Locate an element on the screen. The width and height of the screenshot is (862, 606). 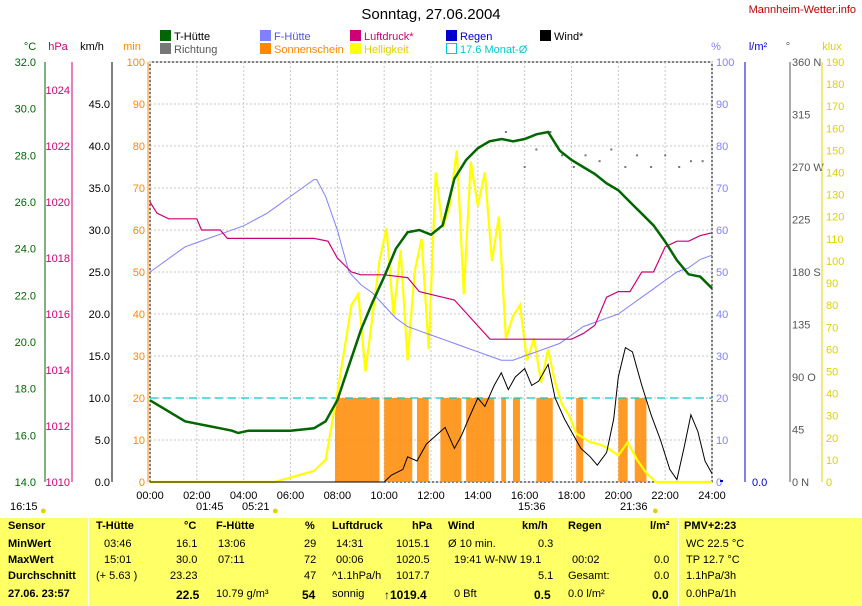
sun-tick-label: 10 is located at coordinates (139, 441).